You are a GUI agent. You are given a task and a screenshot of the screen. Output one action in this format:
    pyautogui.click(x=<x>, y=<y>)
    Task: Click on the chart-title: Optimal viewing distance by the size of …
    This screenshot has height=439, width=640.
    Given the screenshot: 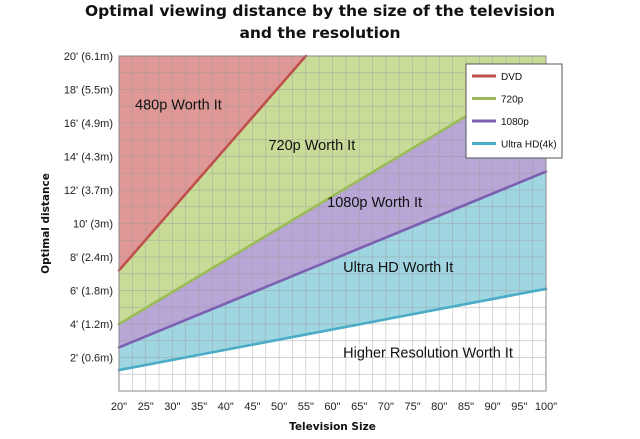 What is the action you would take?
    pyautogui.click(x=320, y=22)
    